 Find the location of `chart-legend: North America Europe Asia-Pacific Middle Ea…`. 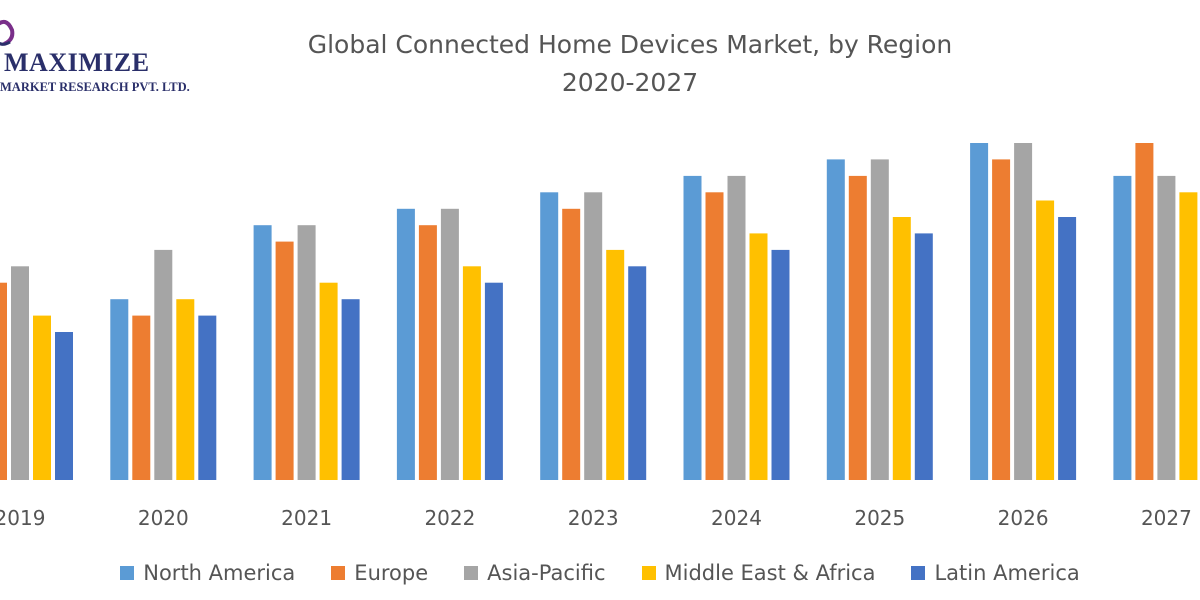

chart-legend: North America Europe Asia-Pacific Middle Ea… is located at coordinates (600, 573).